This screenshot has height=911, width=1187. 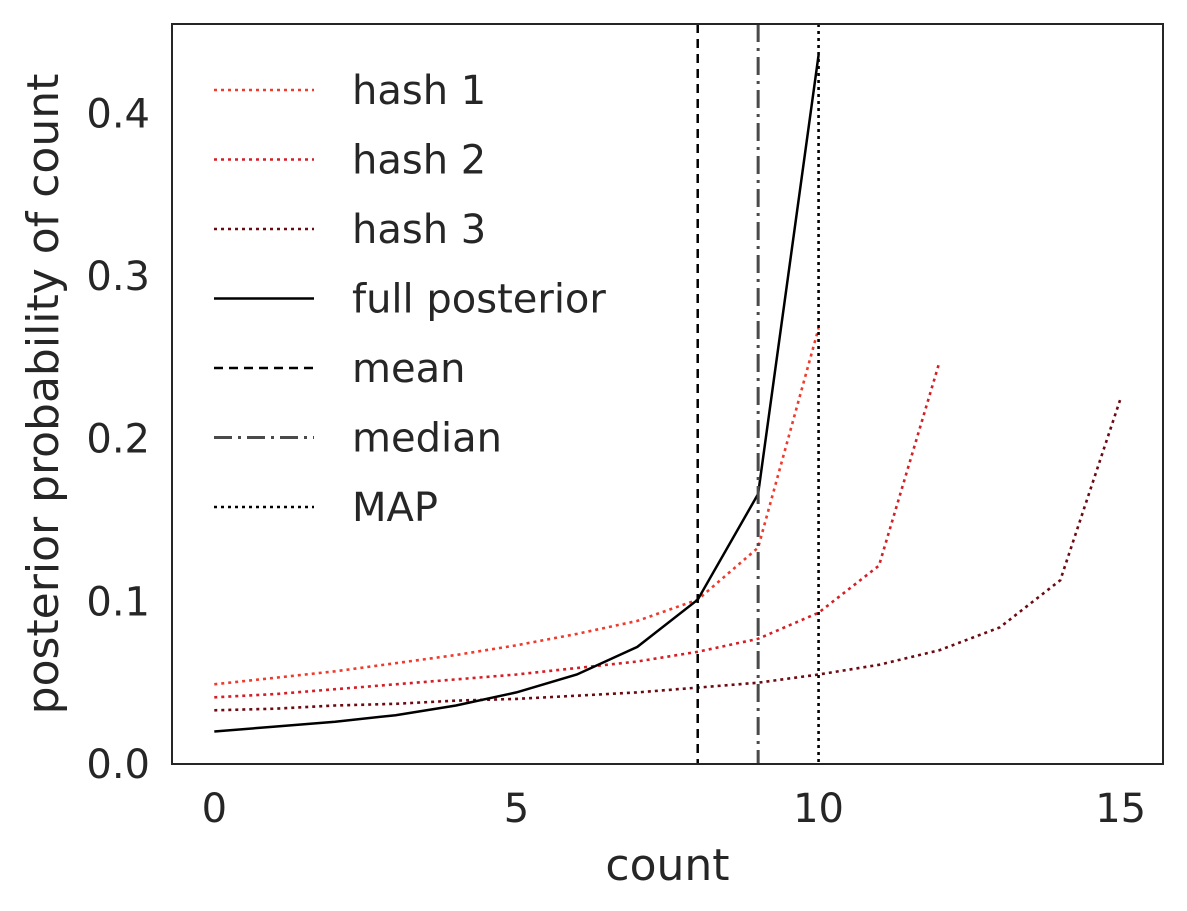 What do you see at coordinates (43, 394) in the screenshot?
I see `y-axis-label: posterior probability of count` at bounding box center [43, 394].